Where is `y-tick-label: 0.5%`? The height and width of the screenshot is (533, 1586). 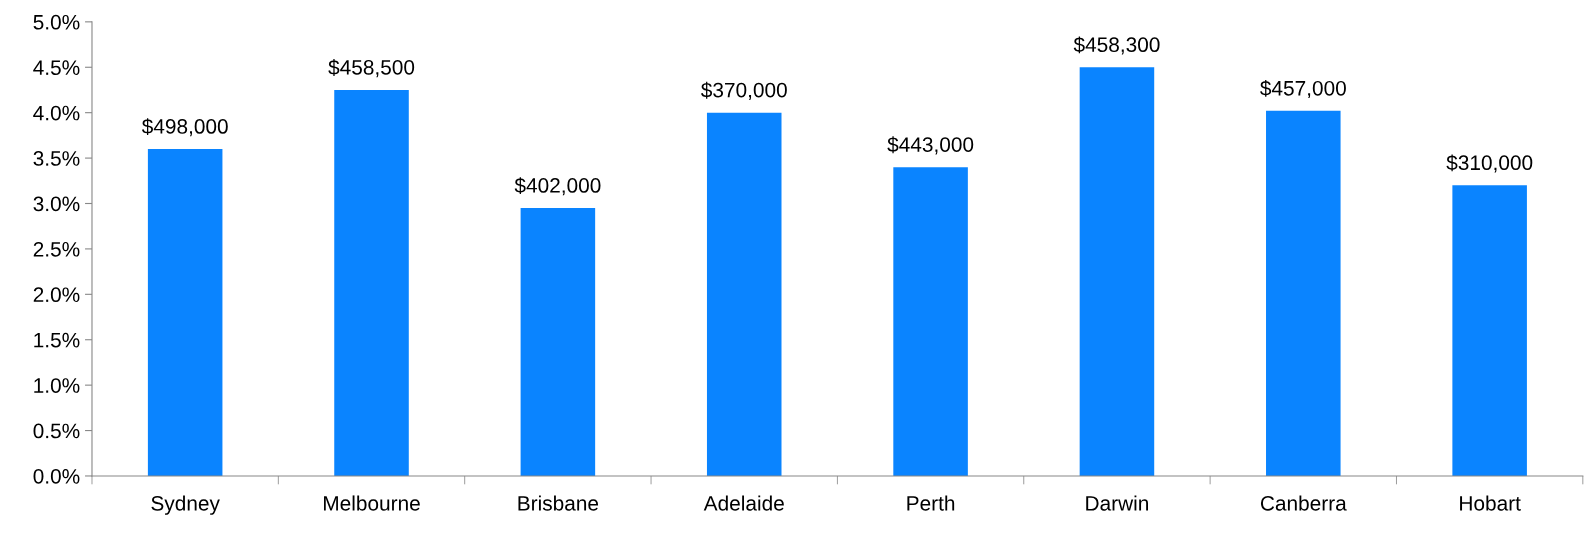 y-tick-label: 0.5% is located at coordinates (56, 431).